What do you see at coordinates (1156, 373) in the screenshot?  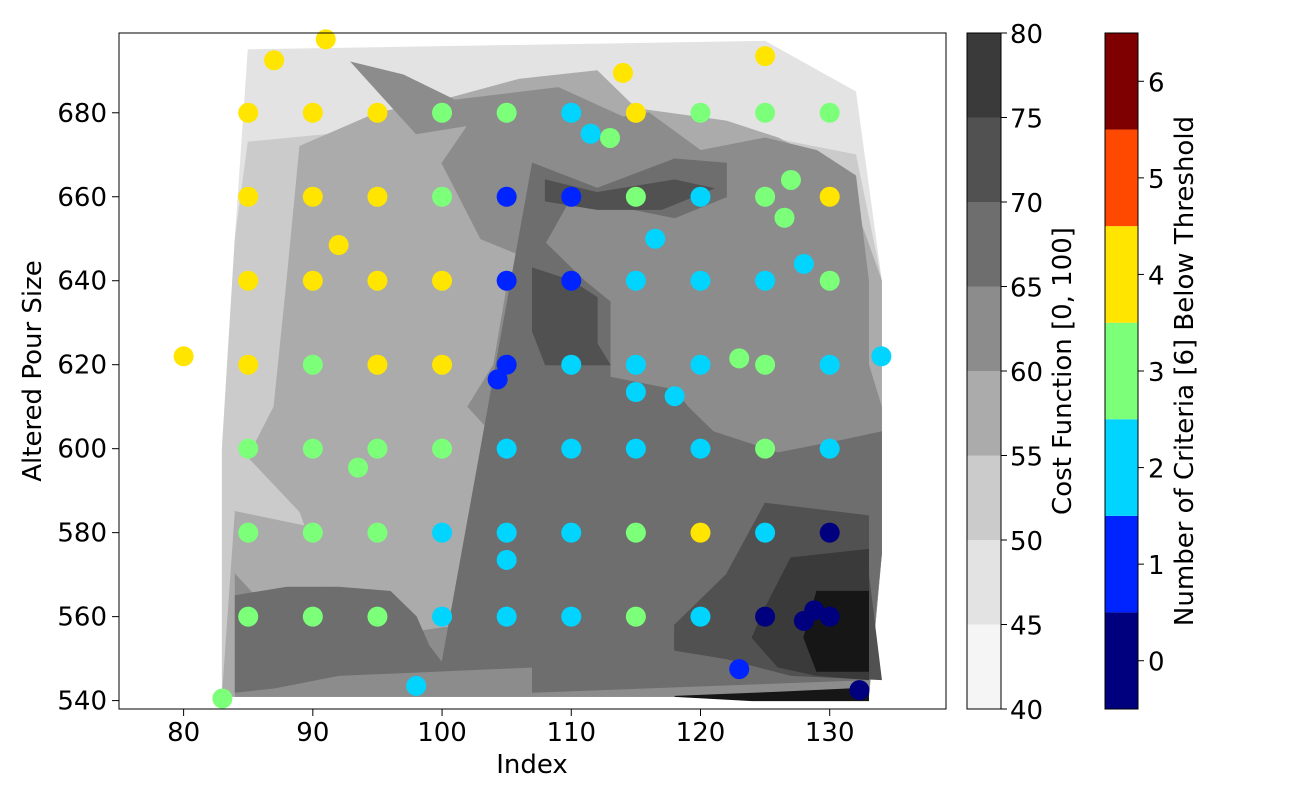 I see `criteria-colorbar-tick-label: 3` at bounding box center [1156, 373].